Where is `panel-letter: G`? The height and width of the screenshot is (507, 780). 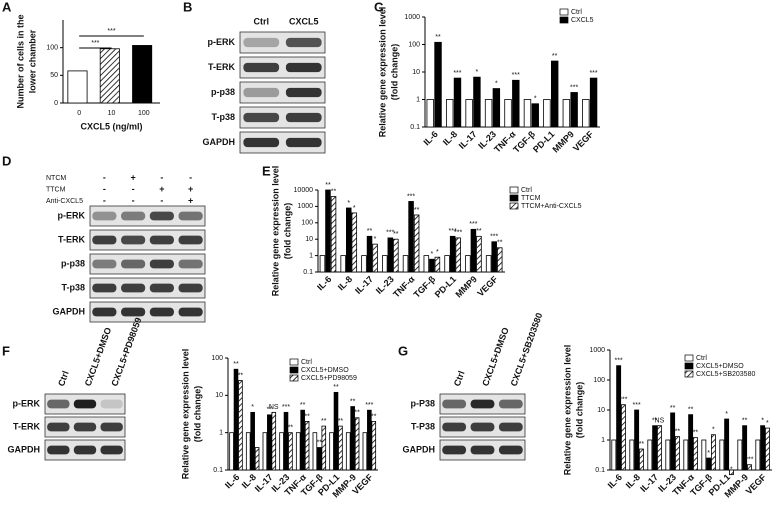 panel-letter: G is located at coordinates (403, 350).